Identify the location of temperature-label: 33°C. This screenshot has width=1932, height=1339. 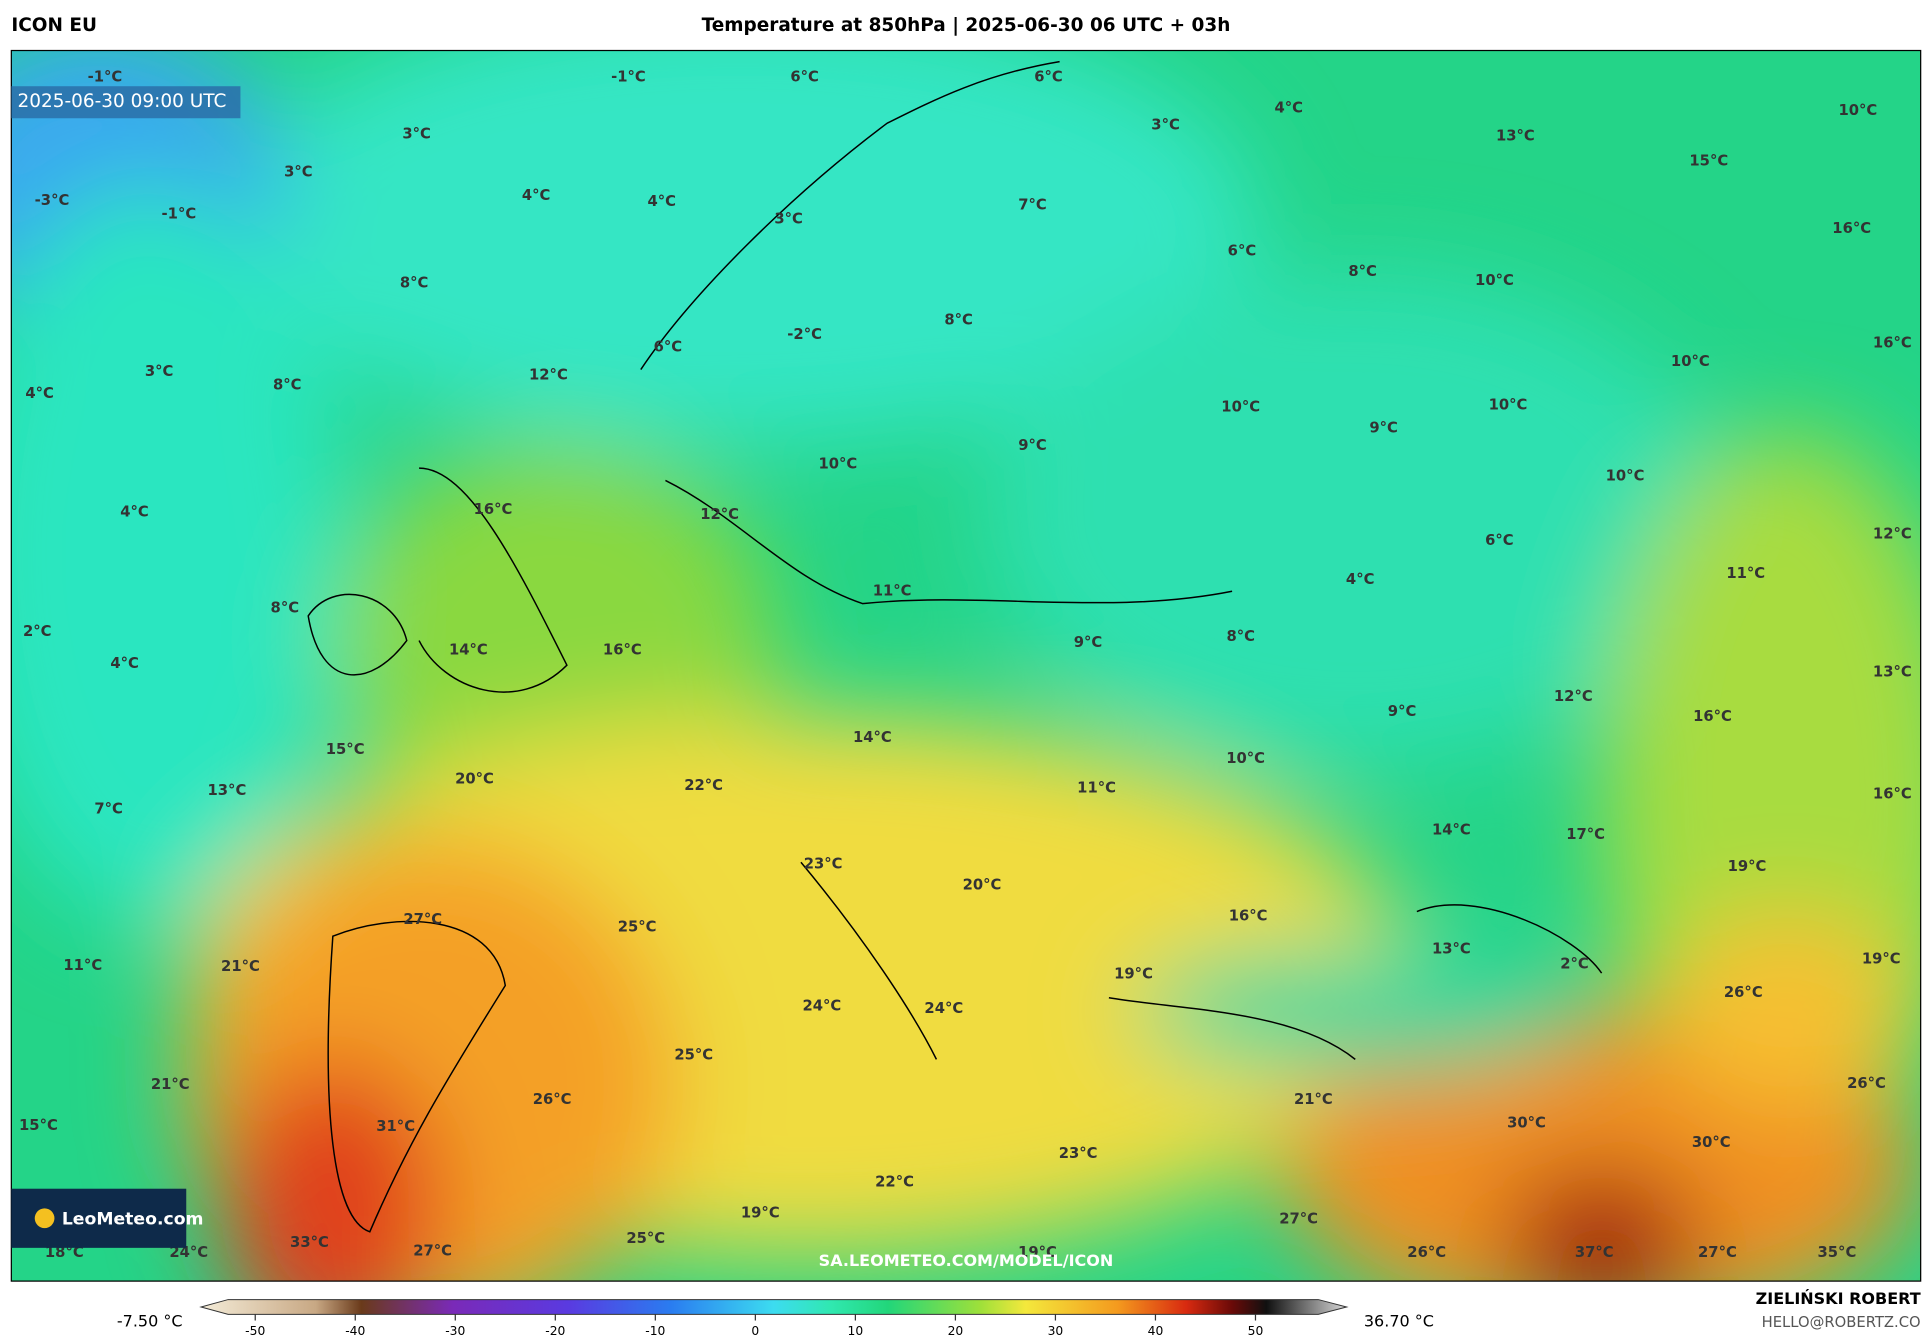
(309, 1242).